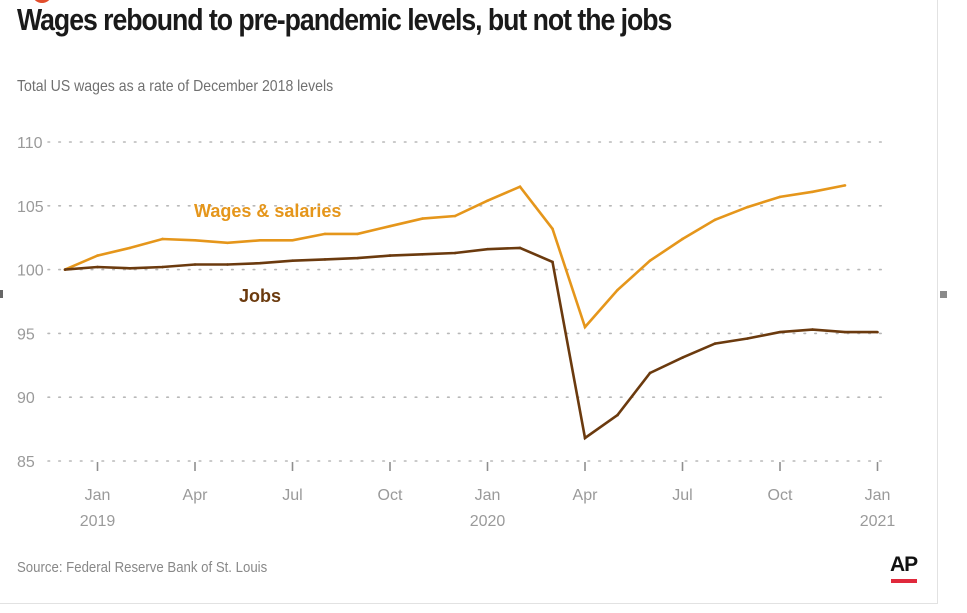 Image resolution: width=967 pixels, height=613 pixels. I want to click on y-tick-label: 85, so click(26, 462).